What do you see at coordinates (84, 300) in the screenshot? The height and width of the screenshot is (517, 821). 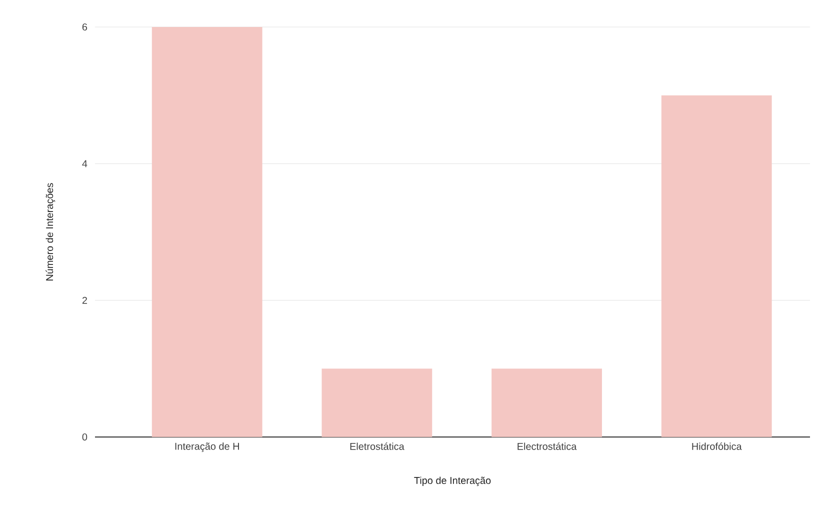 I see `y-tick-label: 2` at bounding box center [84, 300].